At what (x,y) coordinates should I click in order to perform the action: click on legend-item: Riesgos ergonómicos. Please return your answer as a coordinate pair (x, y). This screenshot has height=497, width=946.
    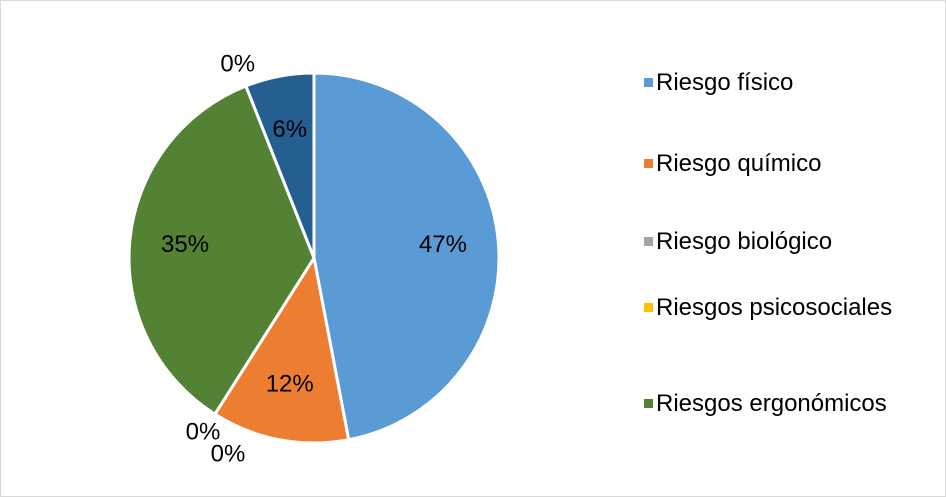
    Looking at the image, I should click on (792, 404).